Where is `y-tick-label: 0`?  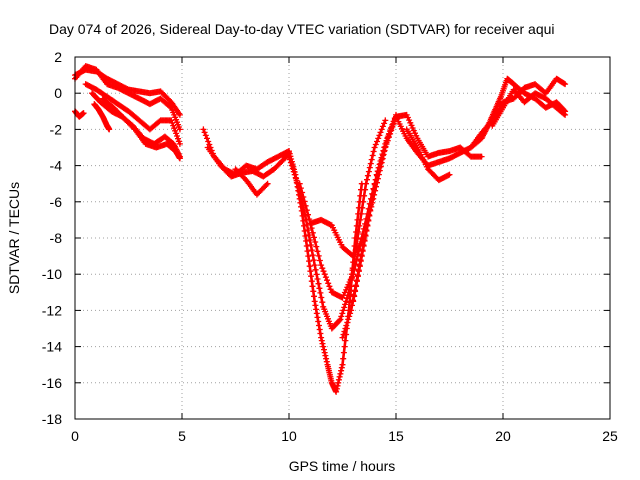
y-tick-label: 0 is located at coordinates (58, 93).